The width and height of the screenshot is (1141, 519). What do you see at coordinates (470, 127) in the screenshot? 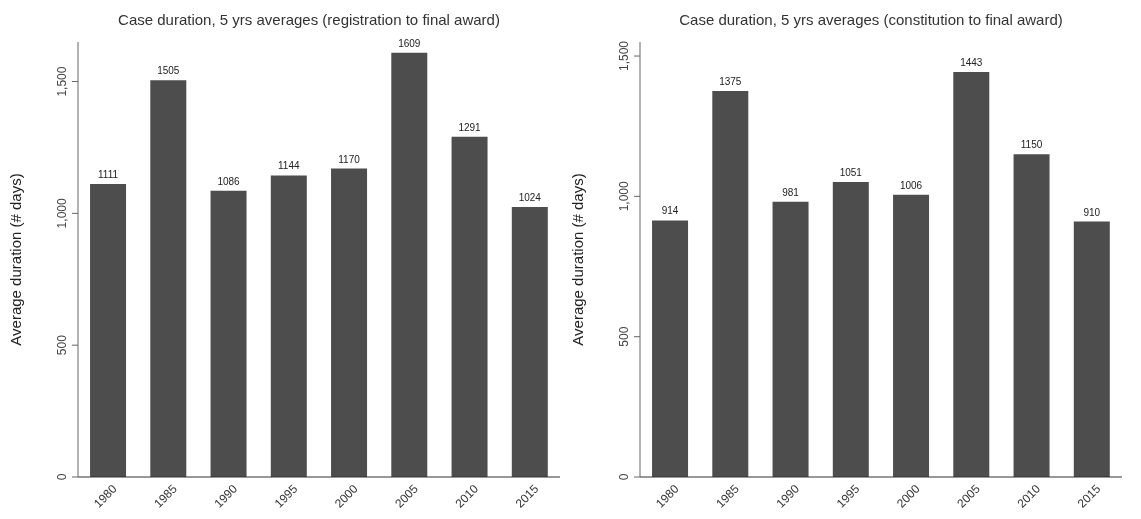
I see `data-label: 1291` at bounding box center [470, 127].